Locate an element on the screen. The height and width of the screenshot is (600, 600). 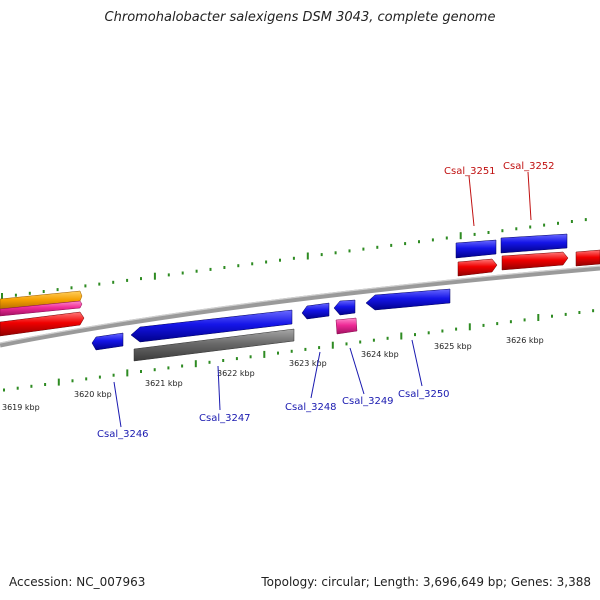
gene-csal-3249-arrow is located at coordinates (344, 307).